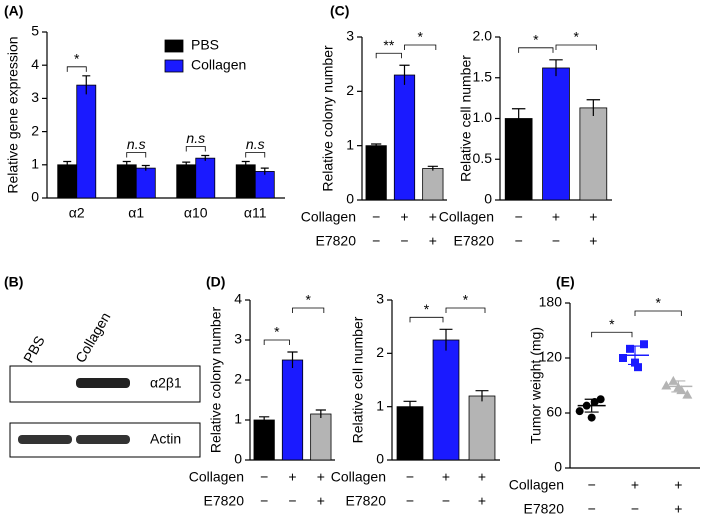 The height and width of the screenshot is (523, 709). I want to click on significance-label: **, so click(388, 45).